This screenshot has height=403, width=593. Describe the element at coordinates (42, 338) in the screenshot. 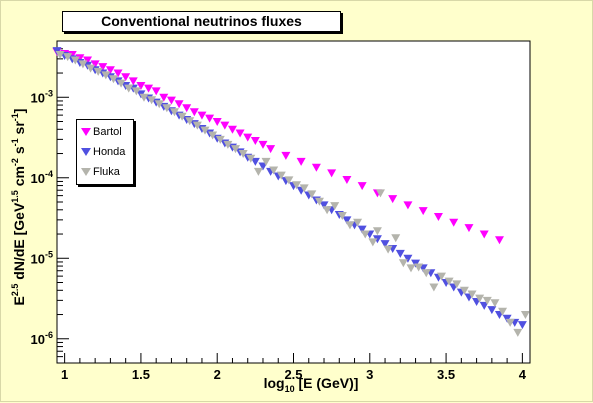

I see `y-tick-label: 10⁻⁶` at that location.